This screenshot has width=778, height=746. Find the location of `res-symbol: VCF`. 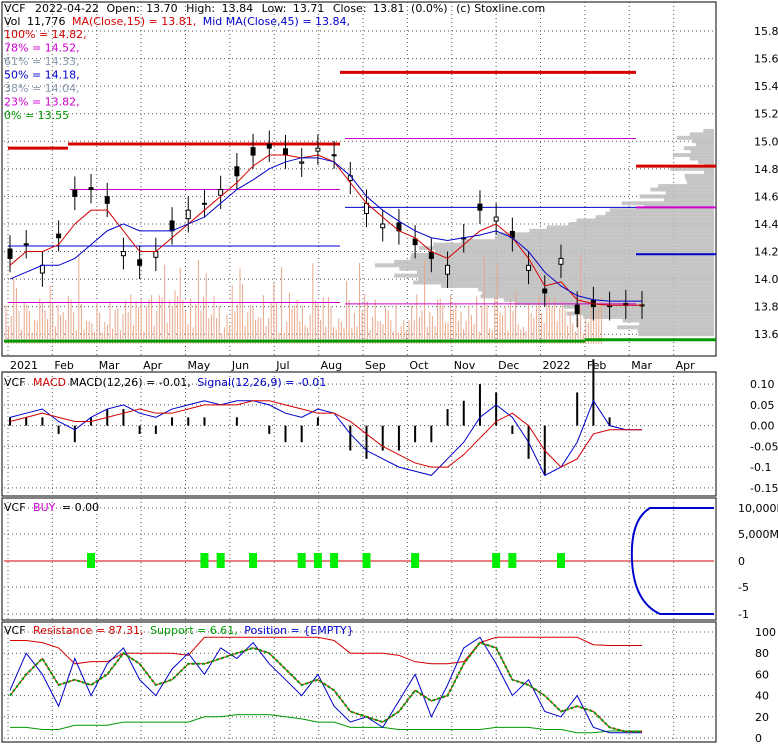

res-symbol: VCF is located at coordinates (15, 630).